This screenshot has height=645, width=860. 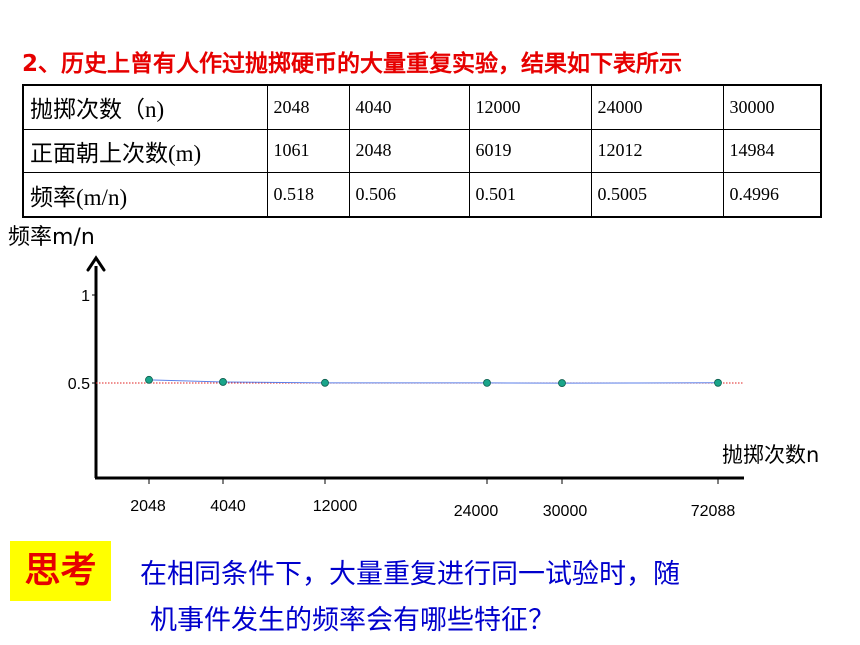 I want to click on row-header: 频率(m/n), so click(x=145, y=195).